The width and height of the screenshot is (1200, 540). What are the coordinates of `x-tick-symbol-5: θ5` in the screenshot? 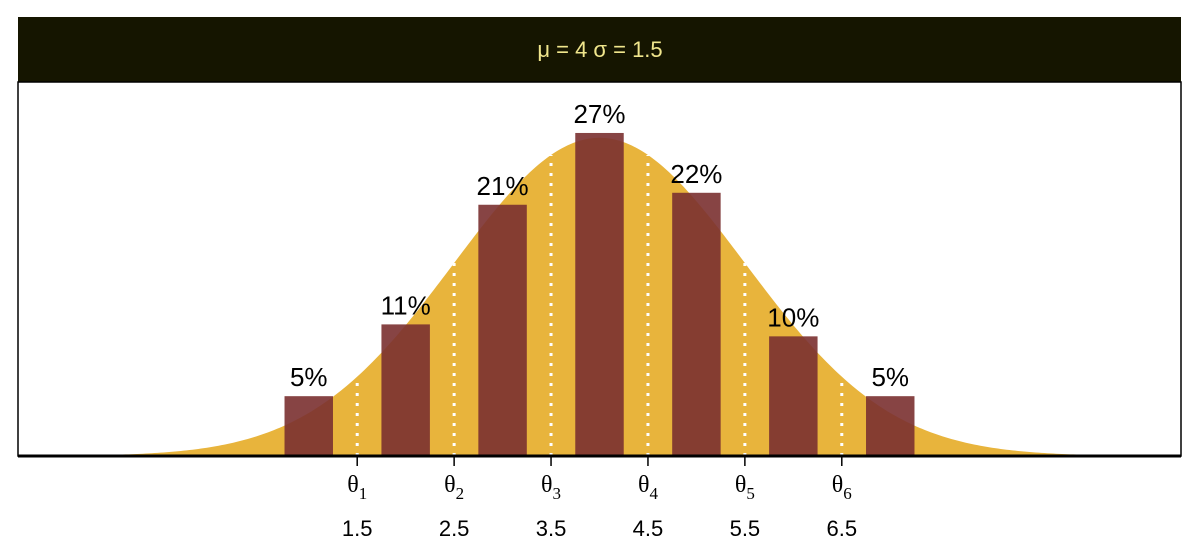 It's located at (745, 487).